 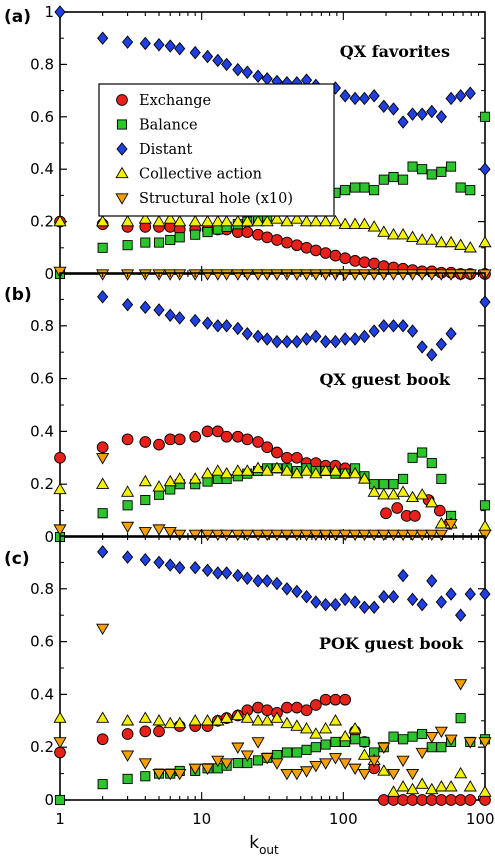 I want to click on panel-letter: (c), so click(x=17, y=559).